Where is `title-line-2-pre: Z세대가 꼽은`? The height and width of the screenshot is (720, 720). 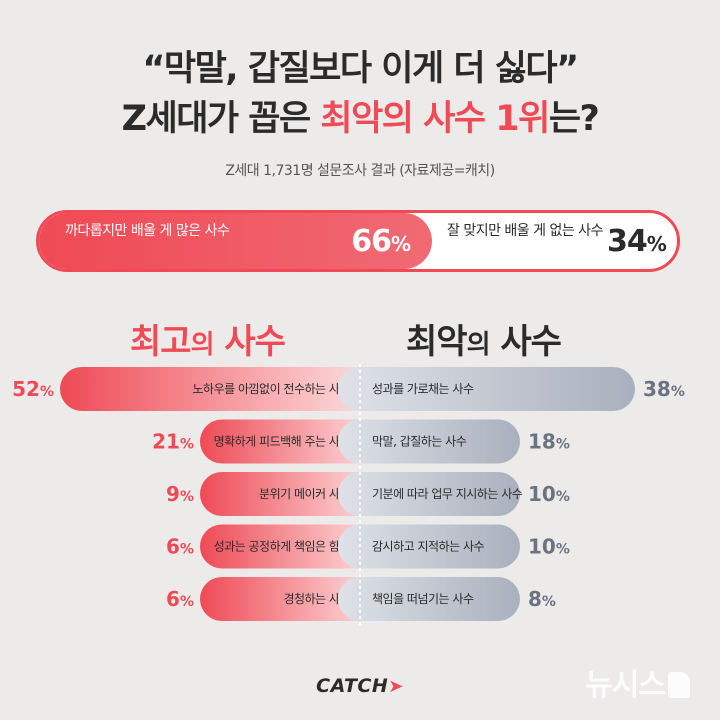 title-line-2-pre: Z세대가 꼽은 is located at coordinates (221, 119).